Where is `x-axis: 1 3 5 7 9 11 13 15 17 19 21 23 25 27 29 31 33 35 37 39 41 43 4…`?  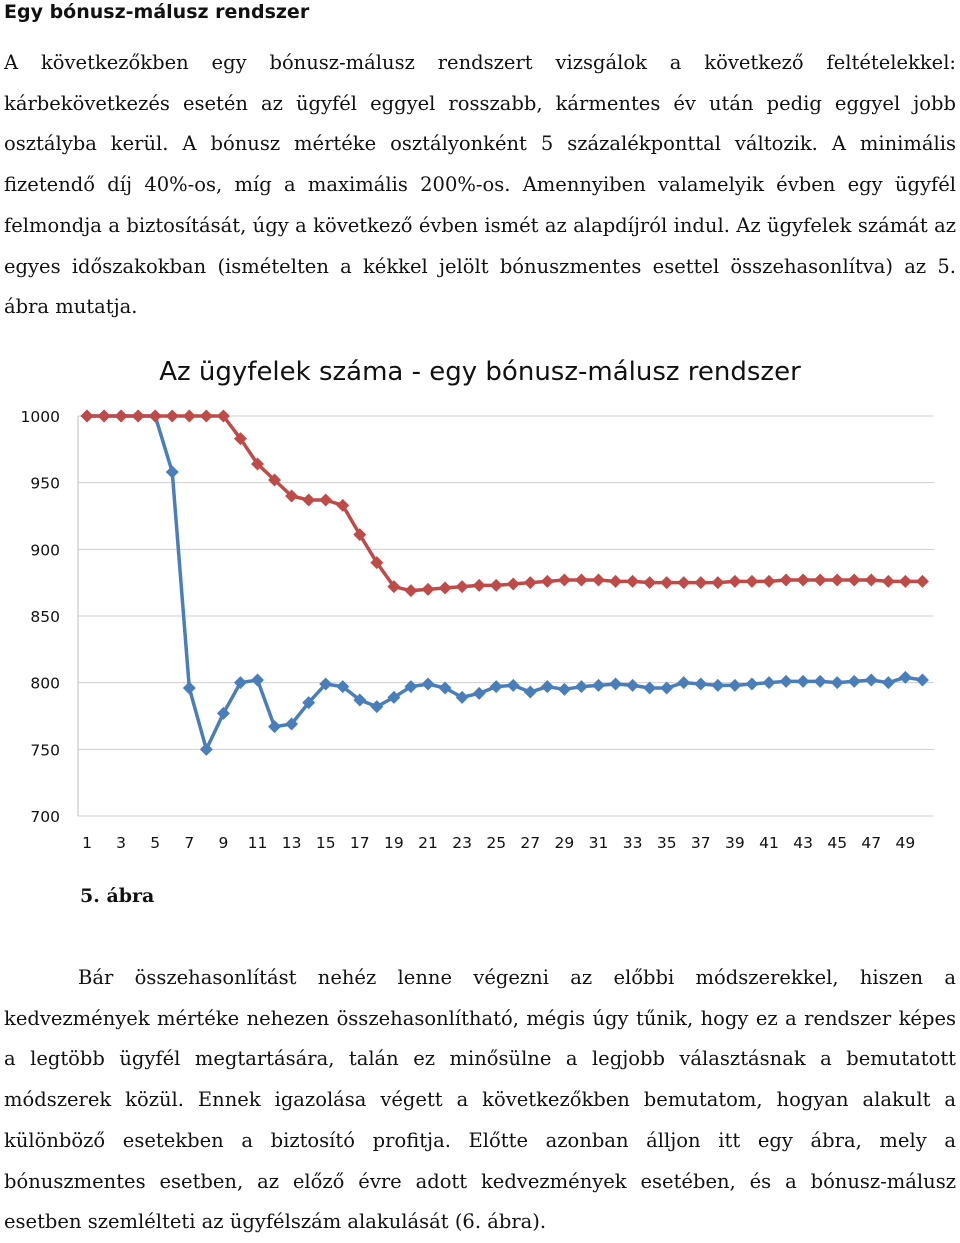 x-axis: 1 3 5 7 9 11 13 15 17 19 21 23 25 27 29 31 33 35 37 39 41 43 4… is located at coordinates (498, 843).